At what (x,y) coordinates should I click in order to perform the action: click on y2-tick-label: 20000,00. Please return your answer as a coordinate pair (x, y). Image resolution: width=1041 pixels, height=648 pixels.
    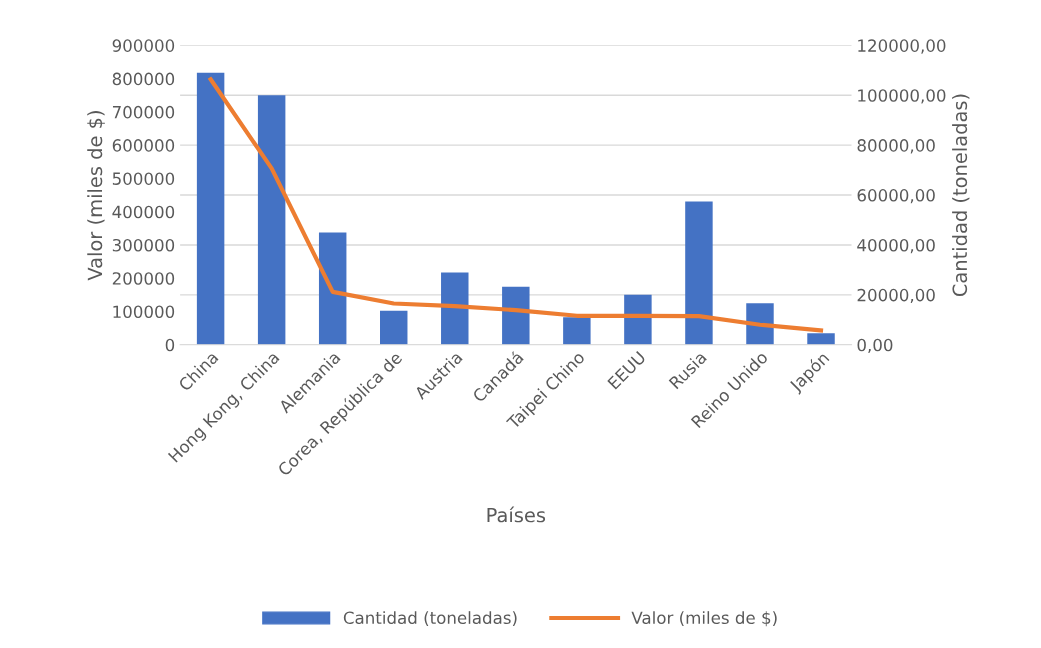
    Looking at the image, I should click on (896, 296).